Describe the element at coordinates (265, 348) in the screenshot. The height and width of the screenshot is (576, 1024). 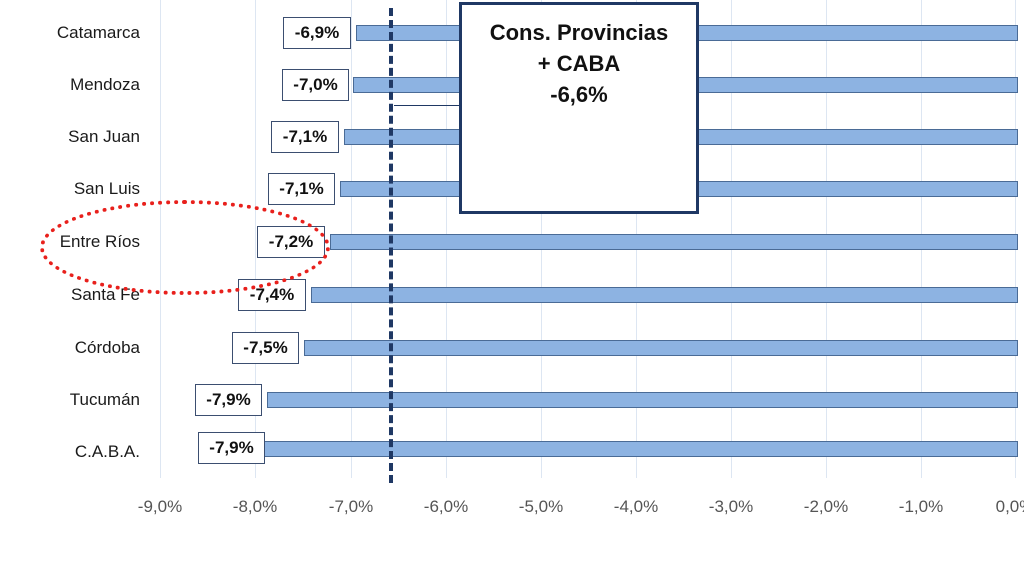
I see `value-label: -7,5%` at that location.